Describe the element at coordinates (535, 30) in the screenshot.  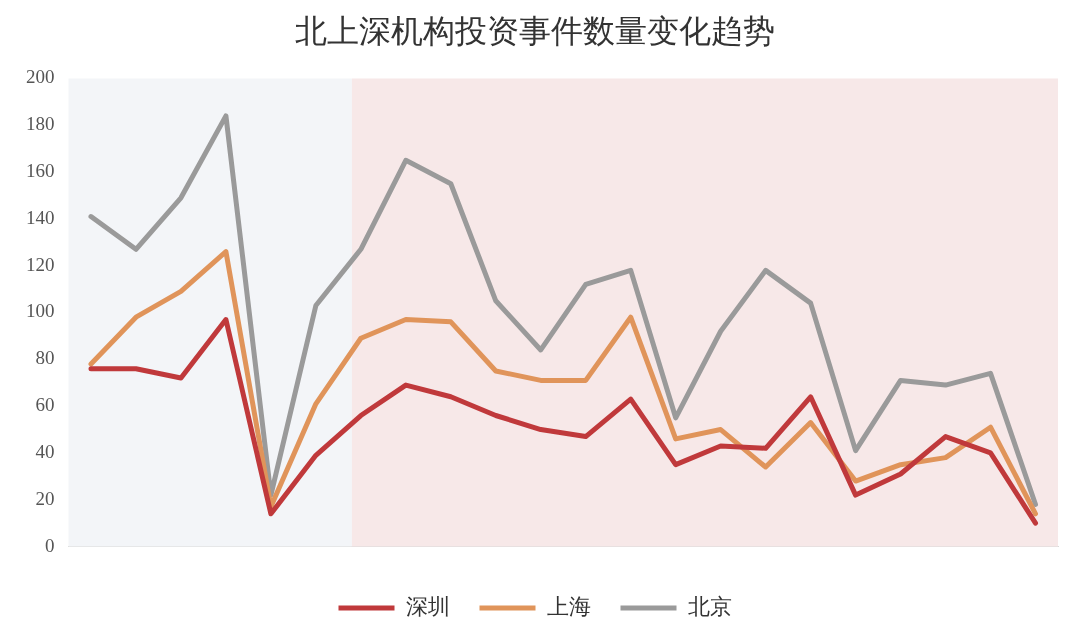
I see `chart-title: 北上深机构投资事件数量变化趋势` at that location.